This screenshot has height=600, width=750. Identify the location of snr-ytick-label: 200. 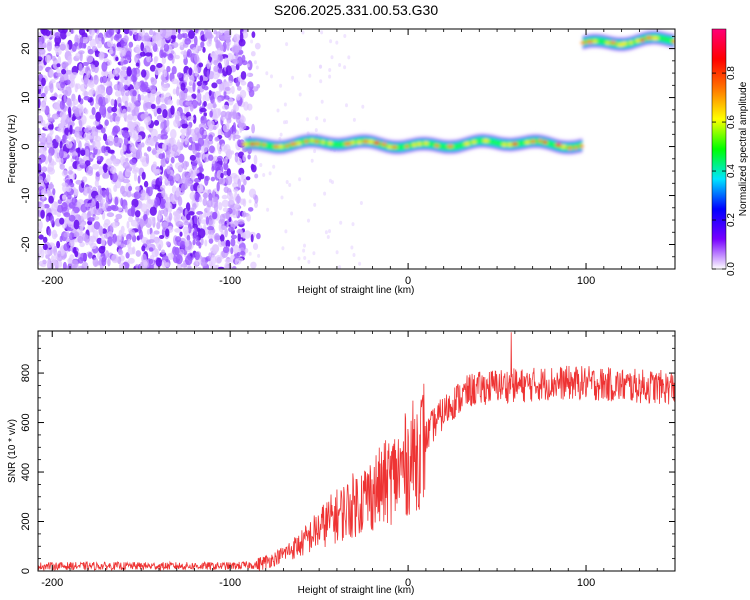
(26, 521).